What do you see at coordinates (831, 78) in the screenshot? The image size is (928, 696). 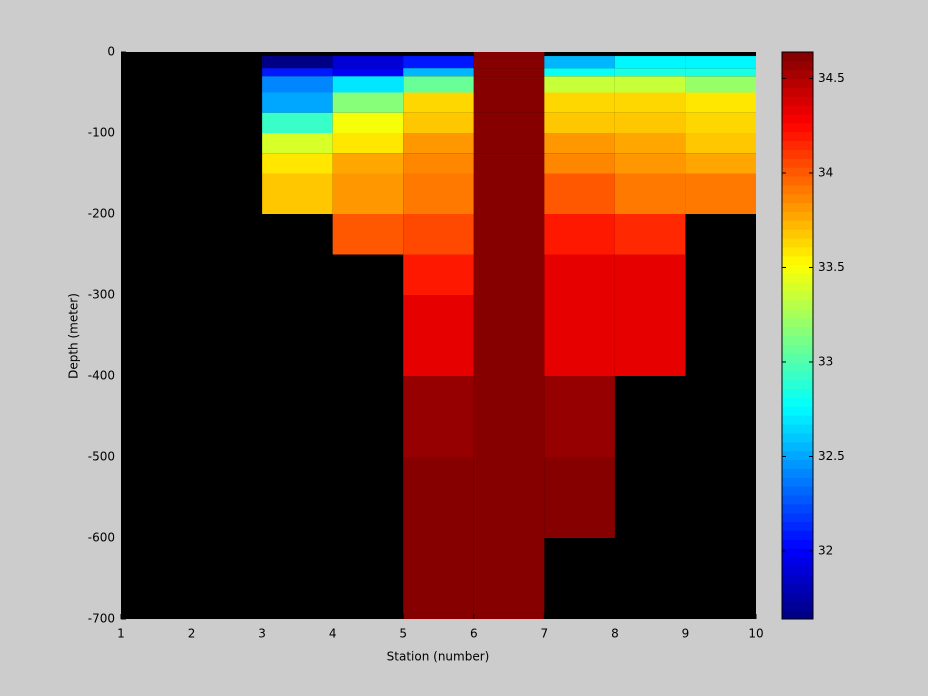 I see `colorbar-tick-label: 34.5` at bounding box center [831, 78].